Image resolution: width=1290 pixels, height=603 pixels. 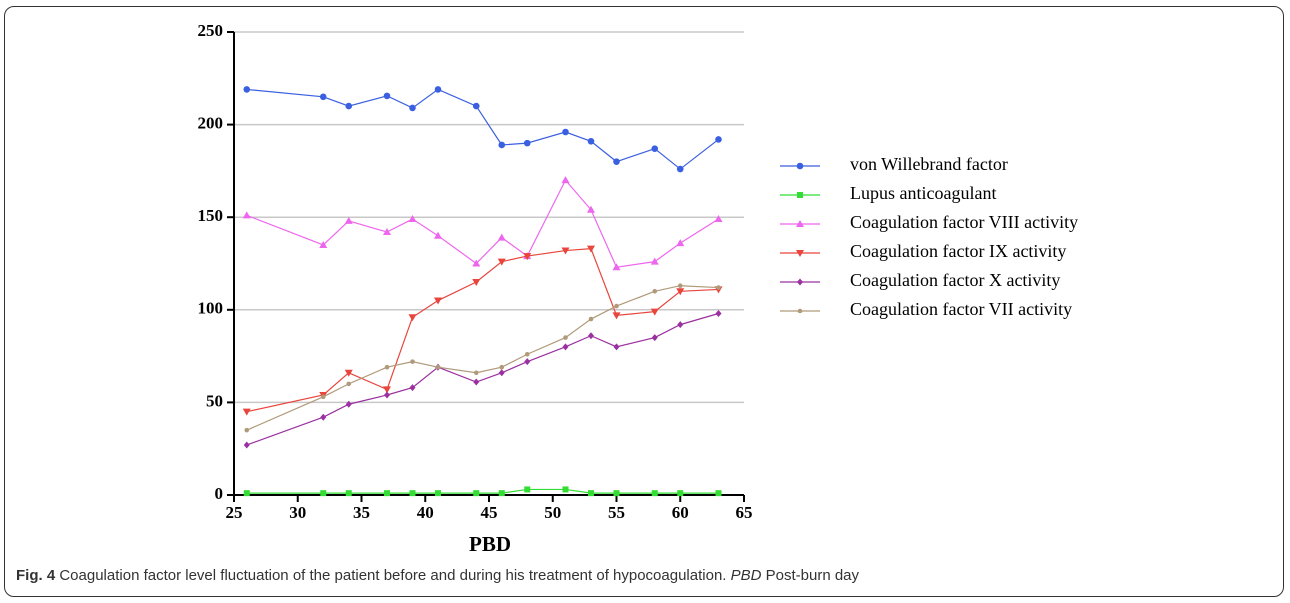 What do you see at coordinates (219, 493) in the screenshot?
I see `y-tick-label: 0` at bounding box center [219, 493].